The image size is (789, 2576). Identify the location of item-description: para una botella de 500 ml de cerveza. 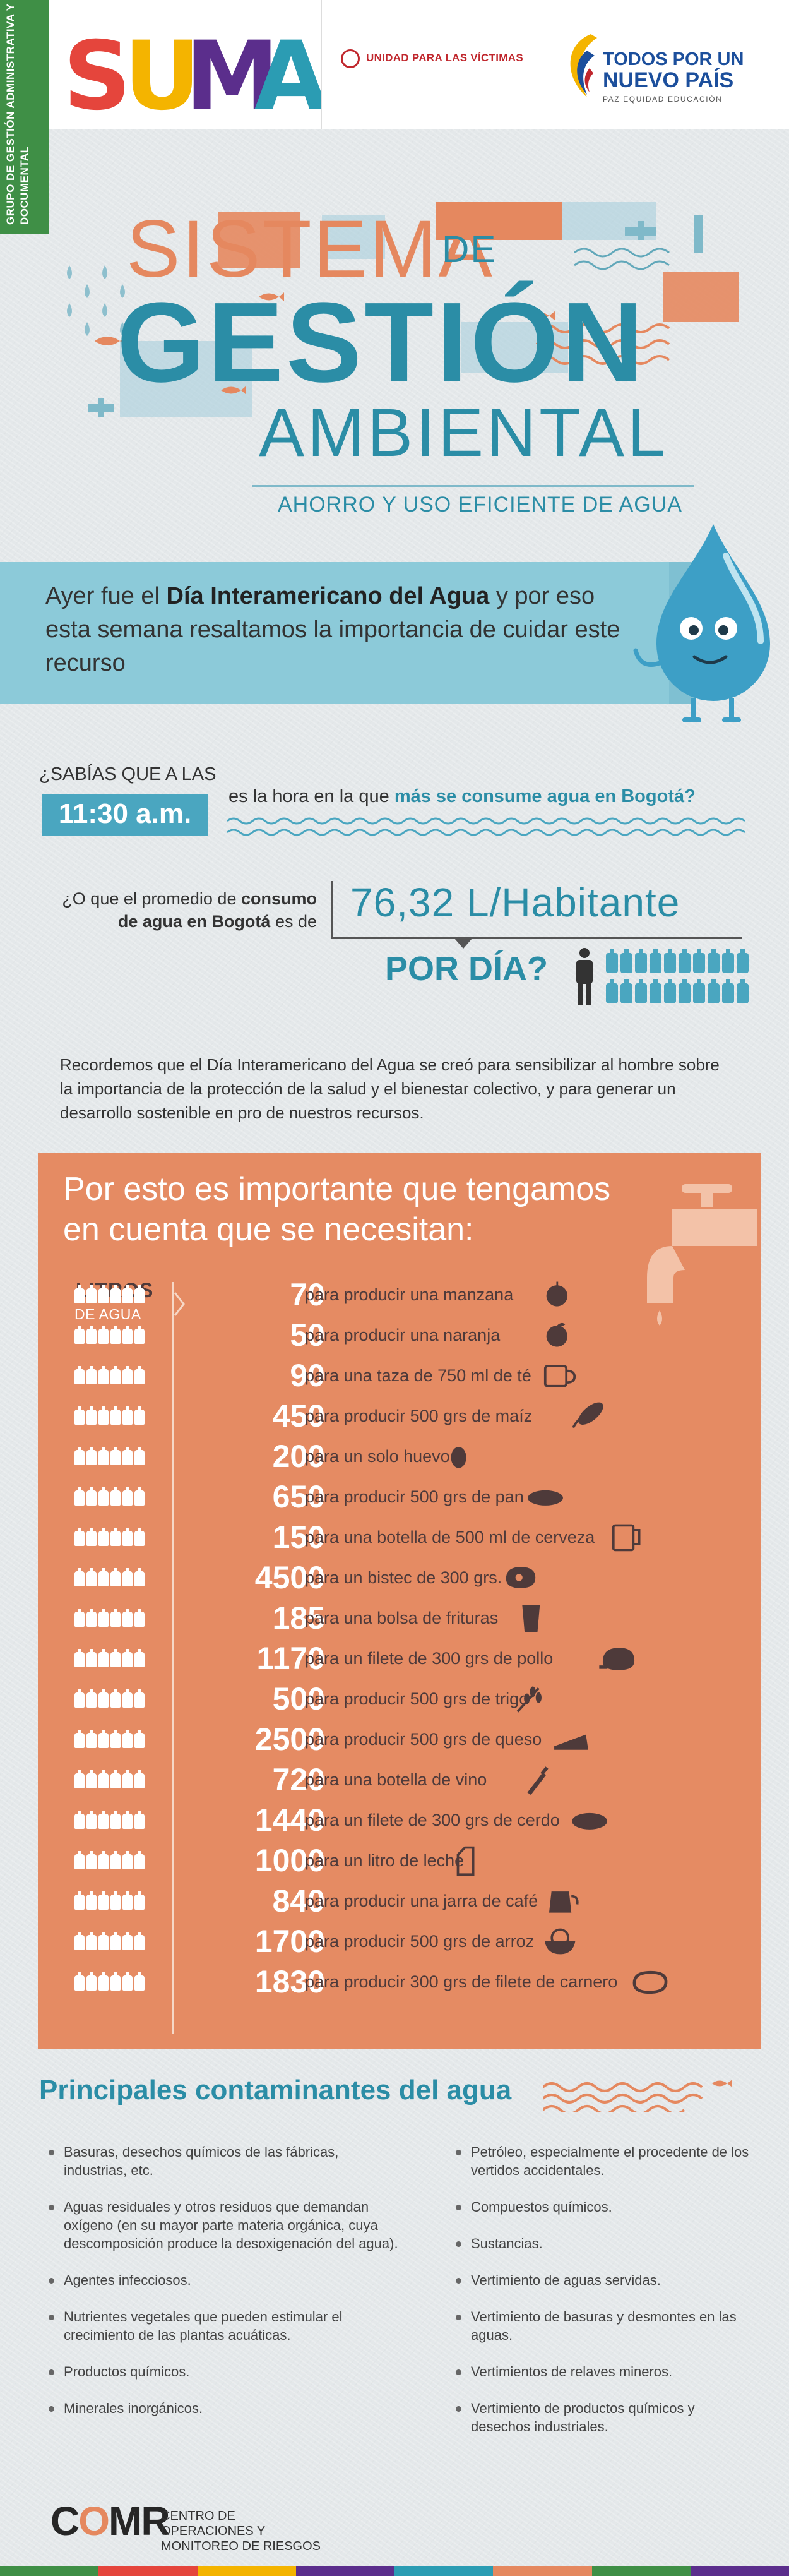
(450, 1537).